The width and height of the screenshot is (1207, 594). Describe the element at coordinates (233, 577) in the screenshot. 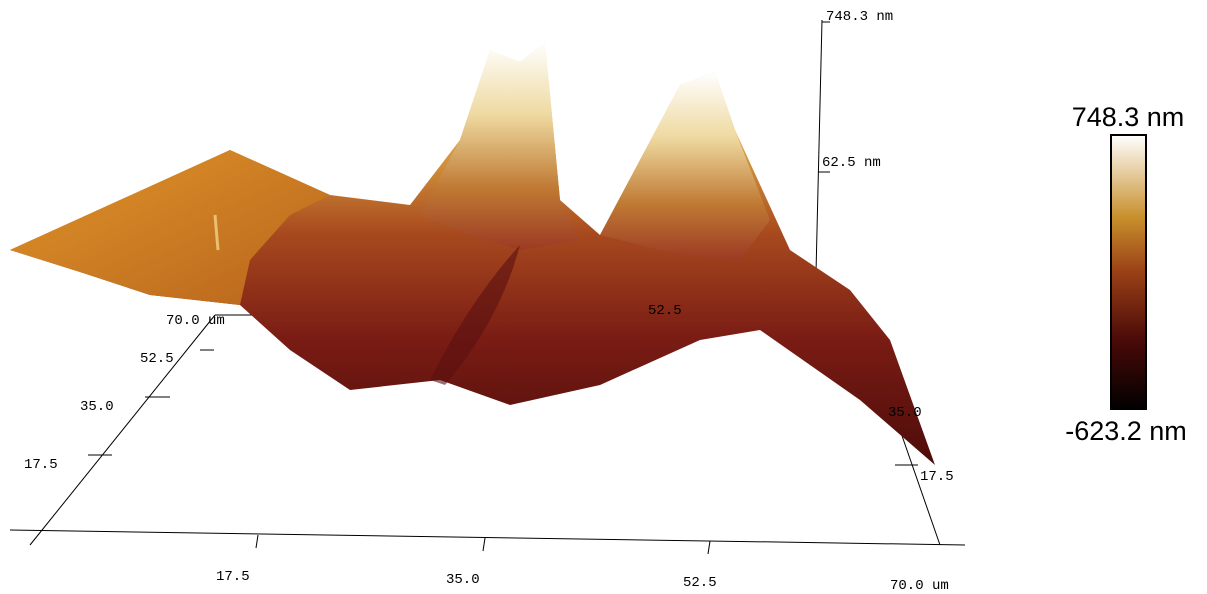

I see `bottom-label: 17.5` at that location.